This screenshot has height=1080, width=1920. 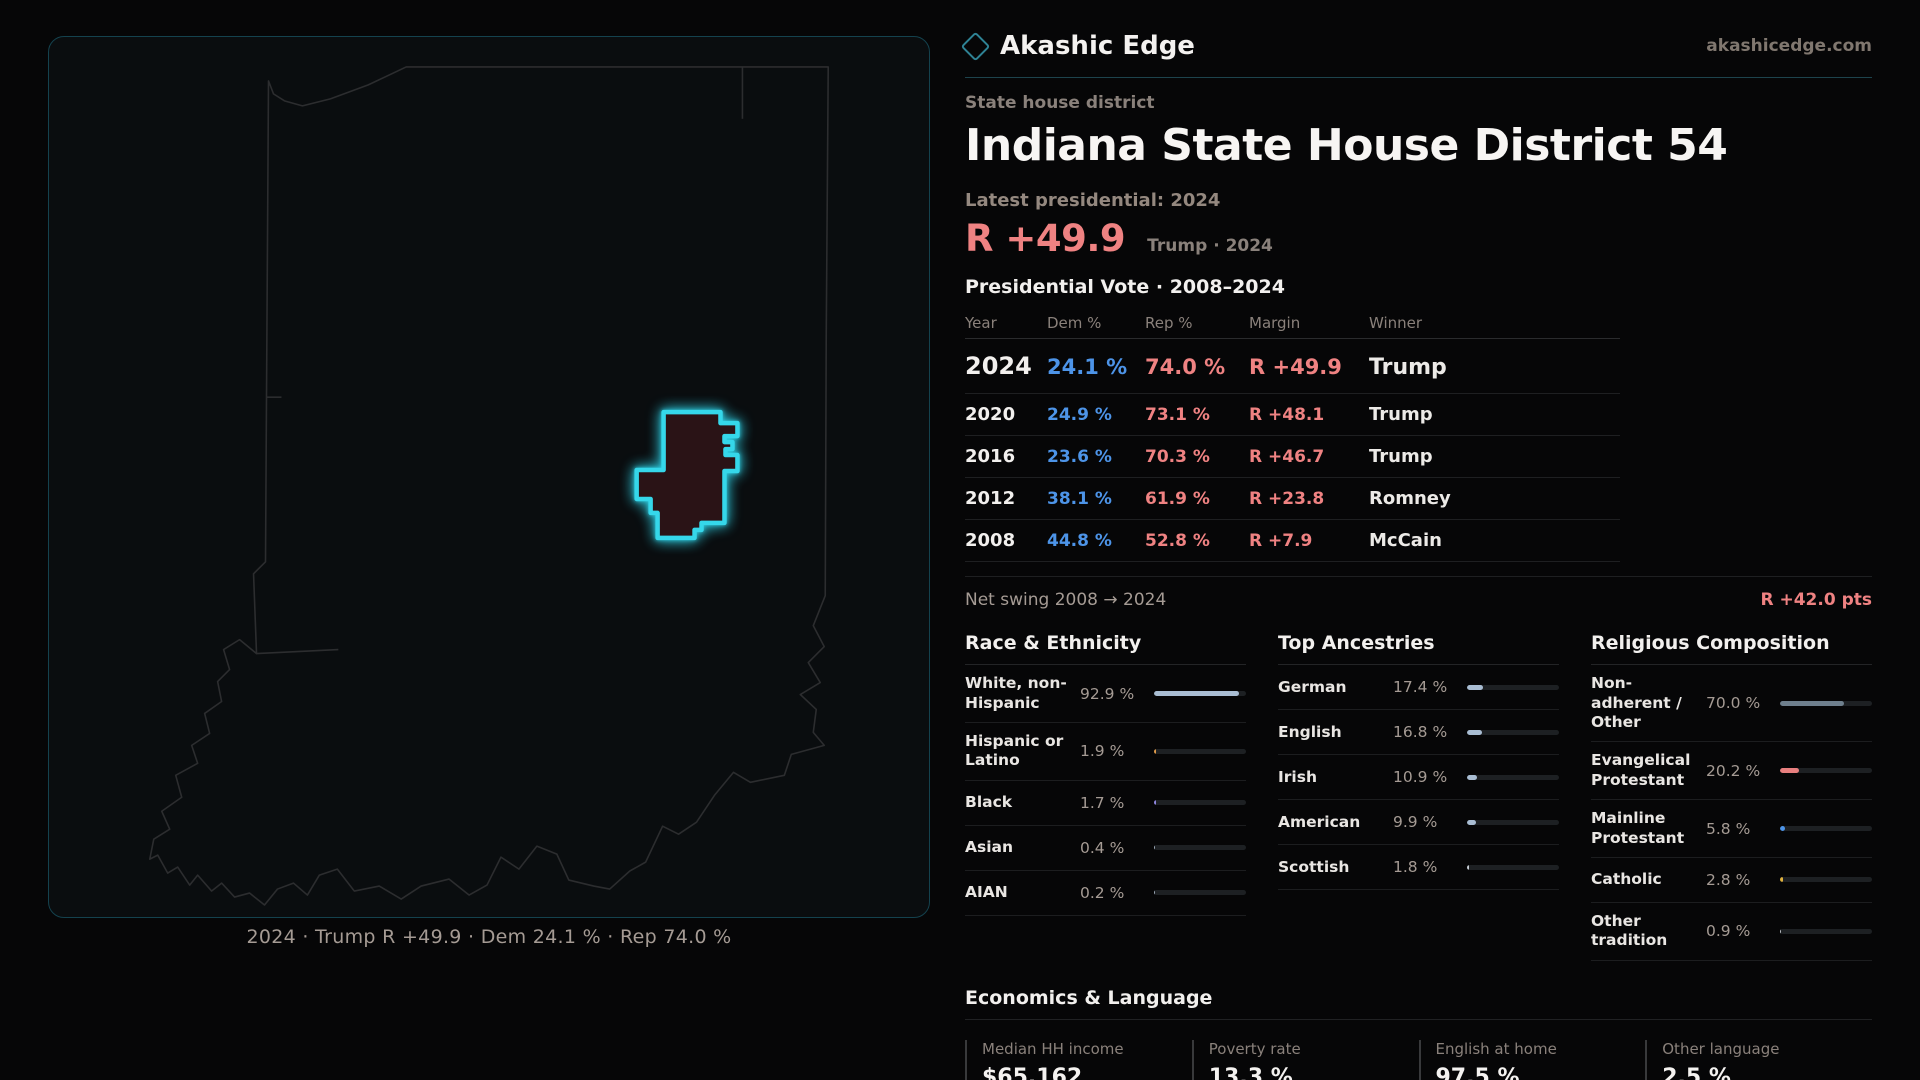 What do you see at coordinates (981, 323) in the screenshot?
I see `vote-table-column-header: Year` at bounding box center [981, 323].